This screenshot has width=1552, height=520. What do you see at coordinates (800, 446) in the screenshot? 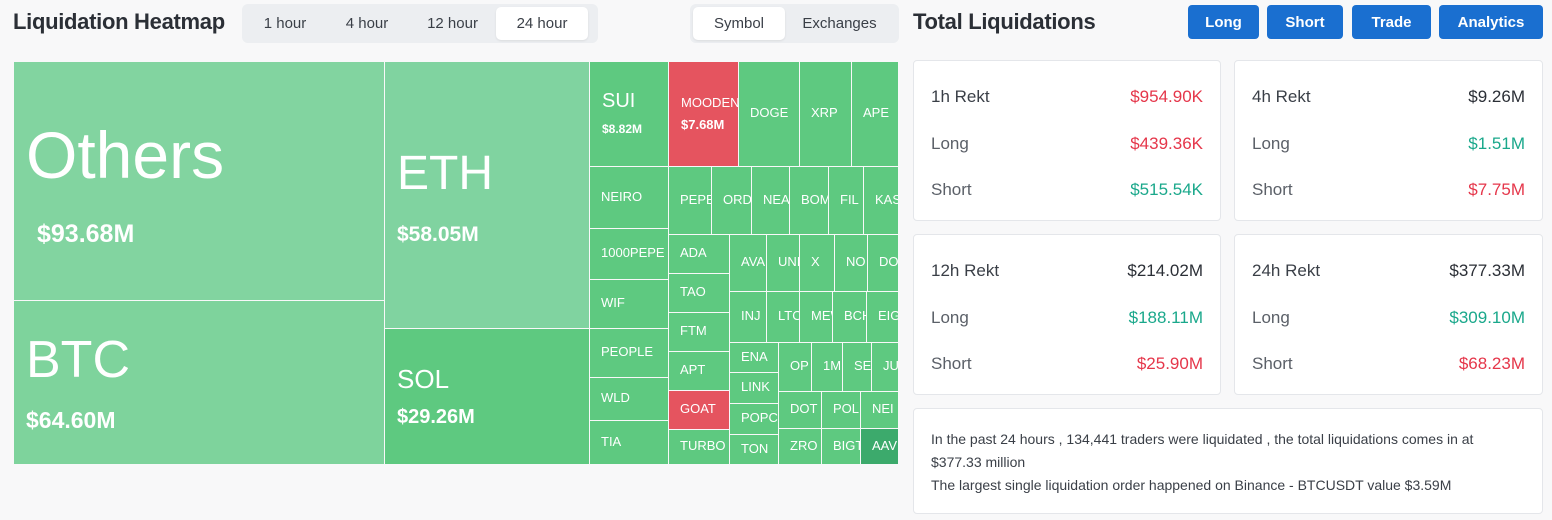
I see `heatmap-tile: ZRO` at bounding box center [800, 446].